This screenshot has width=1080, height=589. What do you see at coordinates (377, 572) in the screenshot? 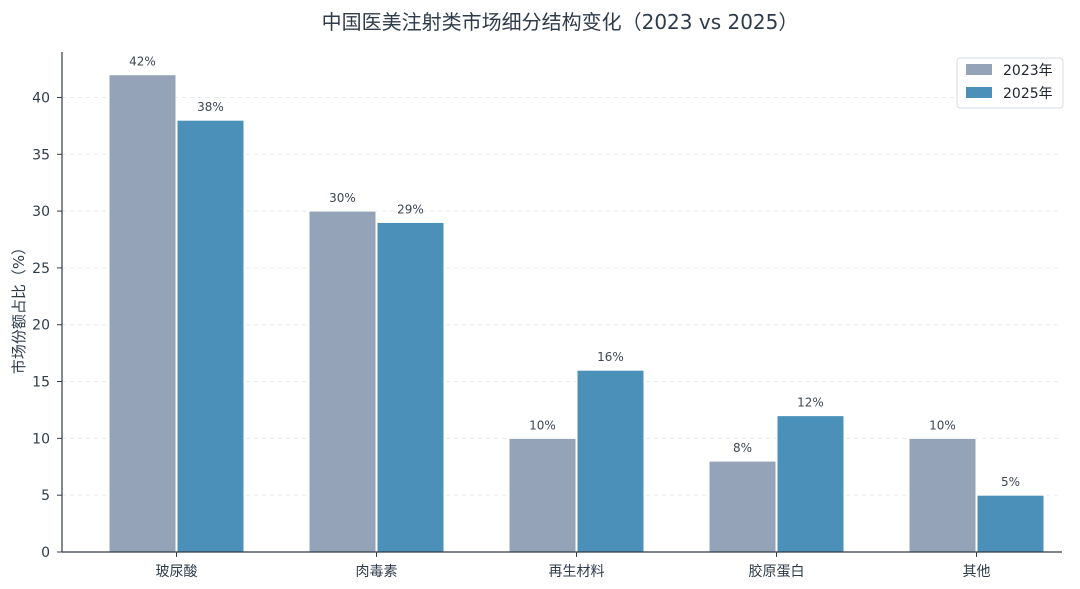
I see `x-tick-label-1: 肉毒素` at bounding box center [377, 572].